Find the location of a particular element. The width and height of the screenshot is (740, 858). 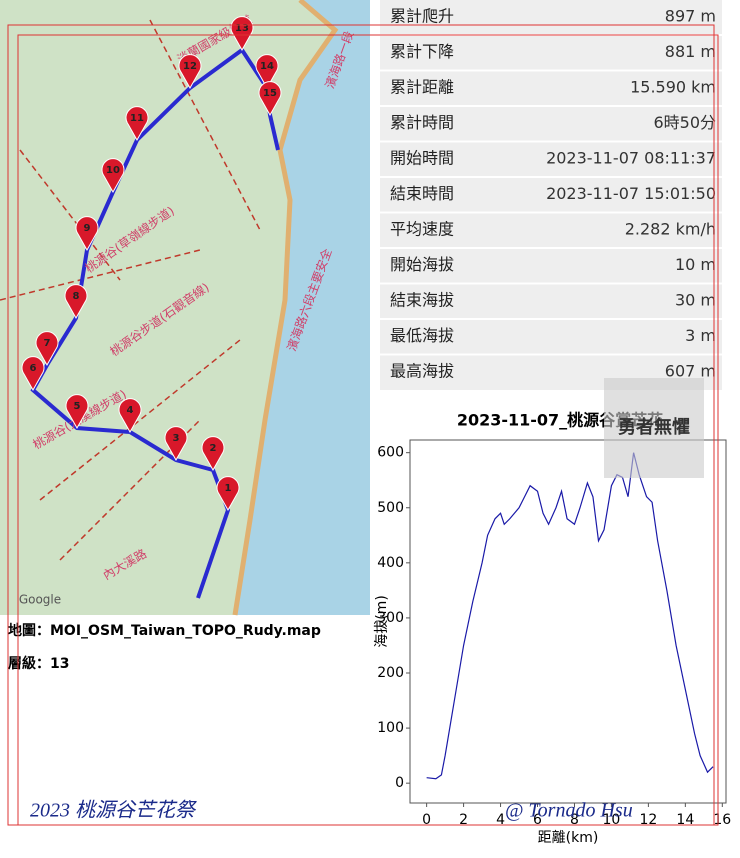

x-tick-label: 12 is located at coordinates (648, 820).